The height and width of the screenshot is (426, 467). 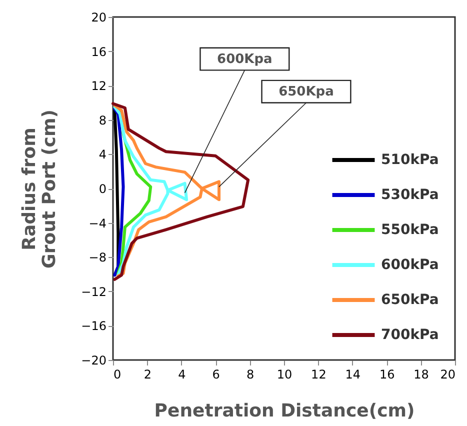 What do you see at coordinates (244, 60) in the screenshot?
I see `annotation: 600Kpa` at bounding box center [244, 60].